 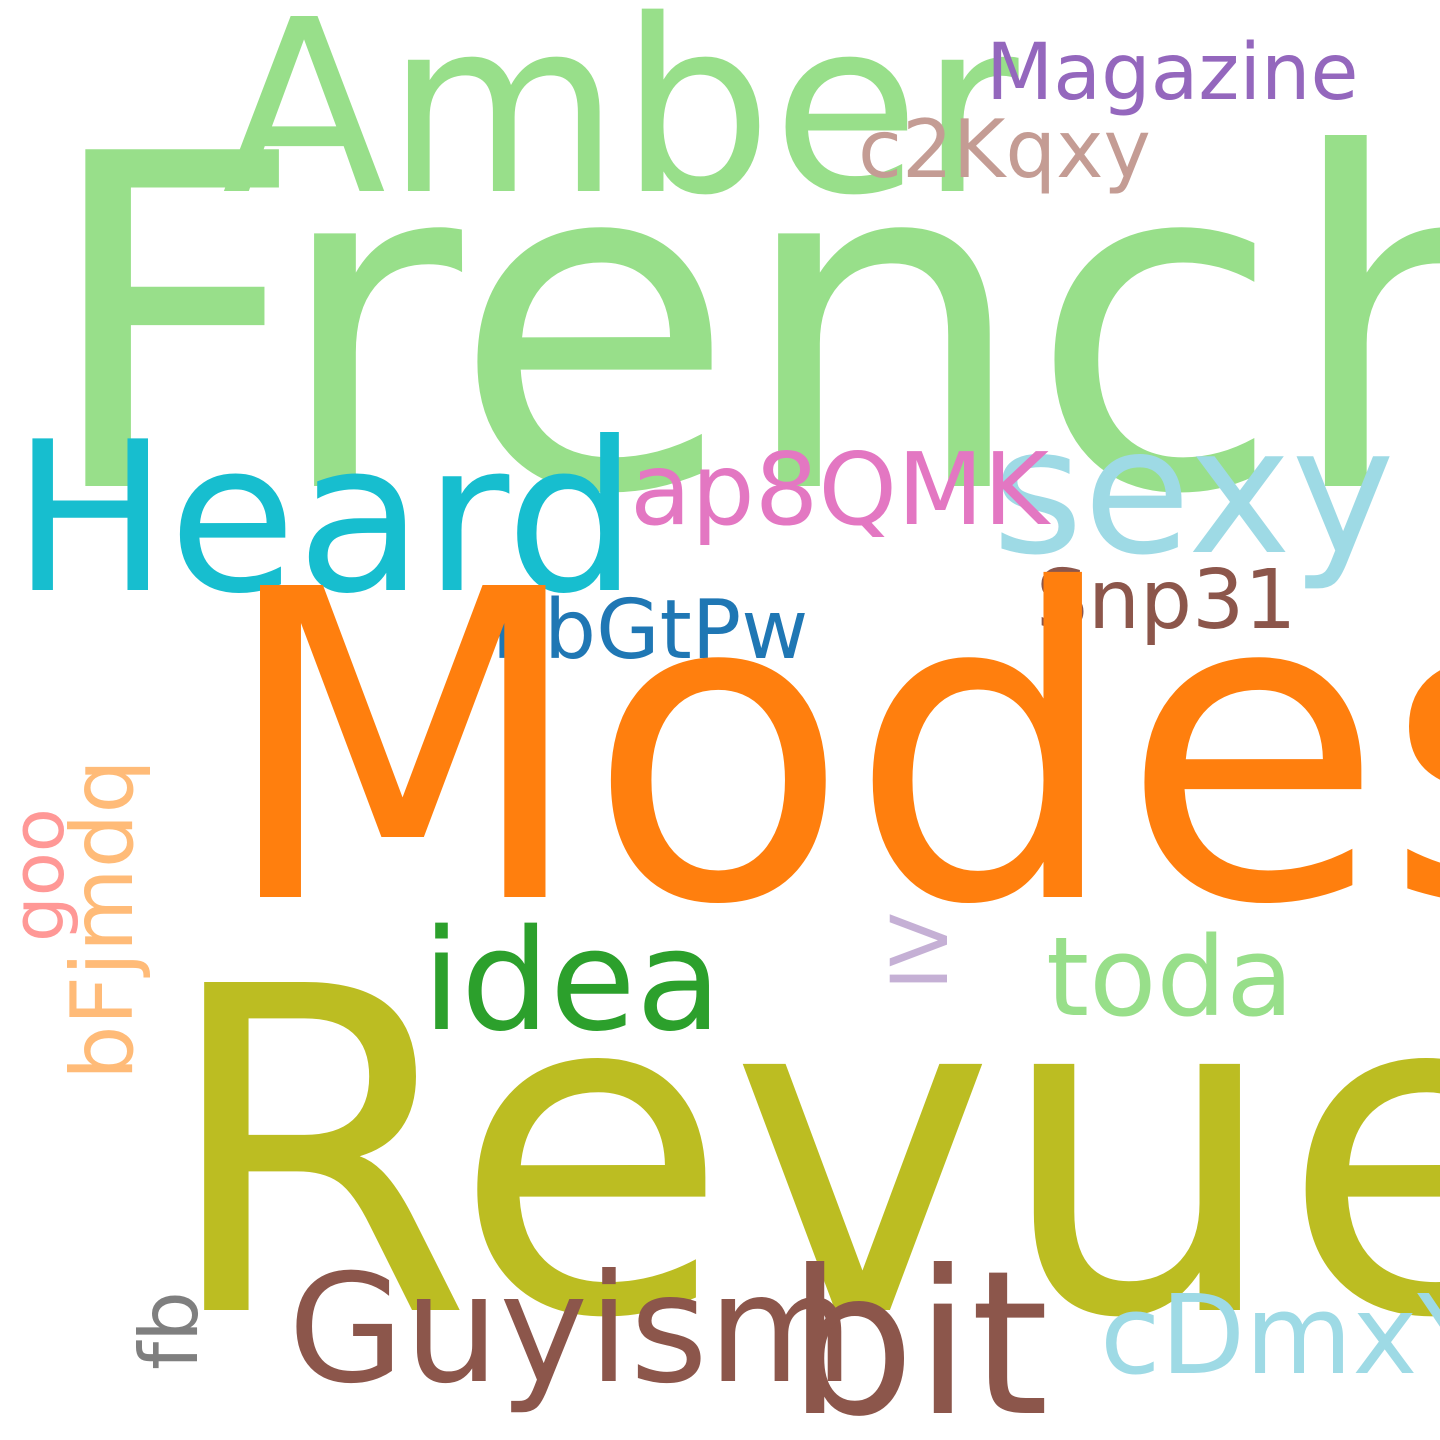 What do you see at coordinates (169, 1330) in the screenshot?
I see `word-fb: fb` at bounding box center [169, 1330].